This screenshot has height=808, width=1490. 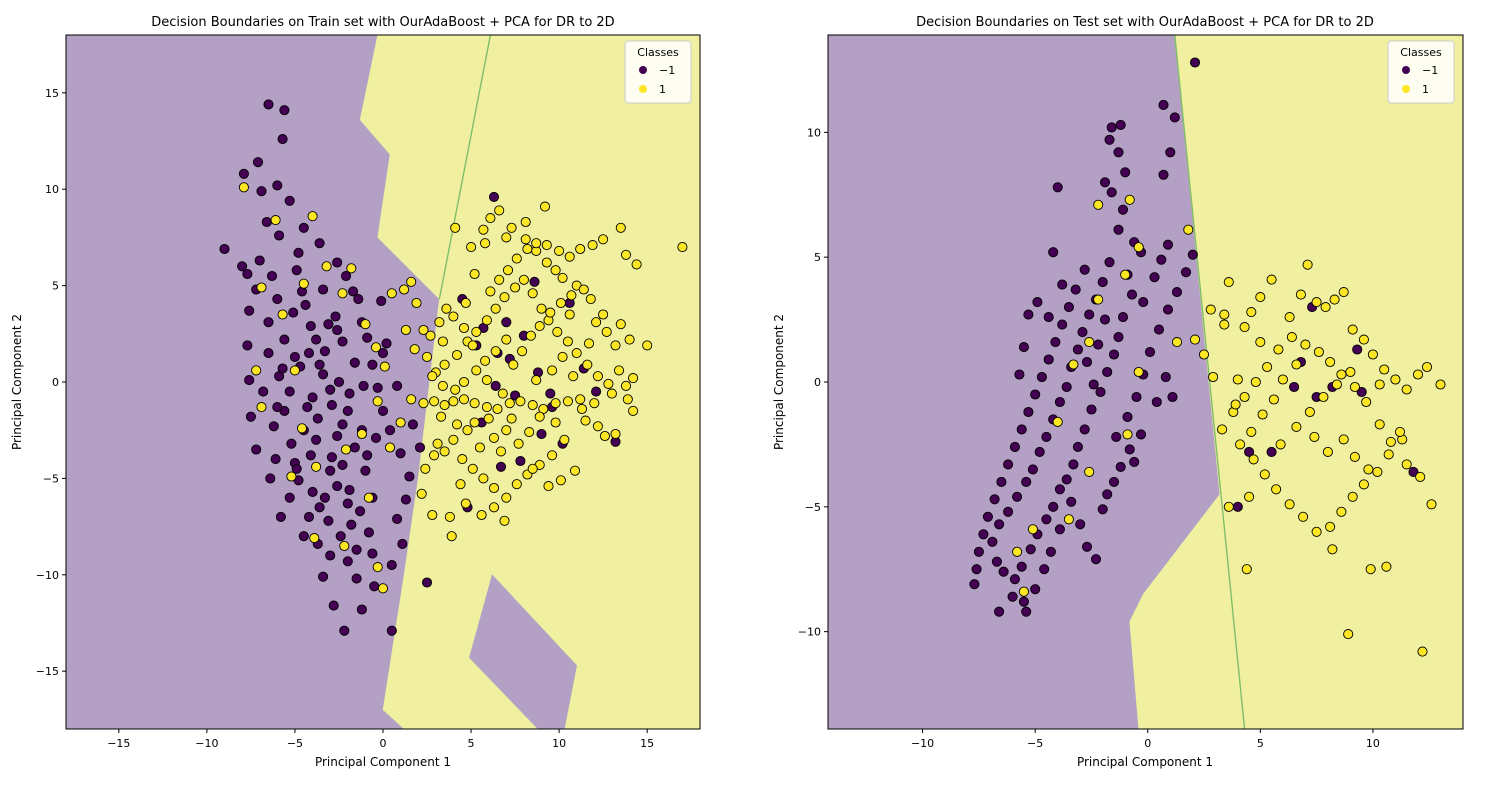 I want to click on y-tick-label: −5, so click(x=51, y=478).